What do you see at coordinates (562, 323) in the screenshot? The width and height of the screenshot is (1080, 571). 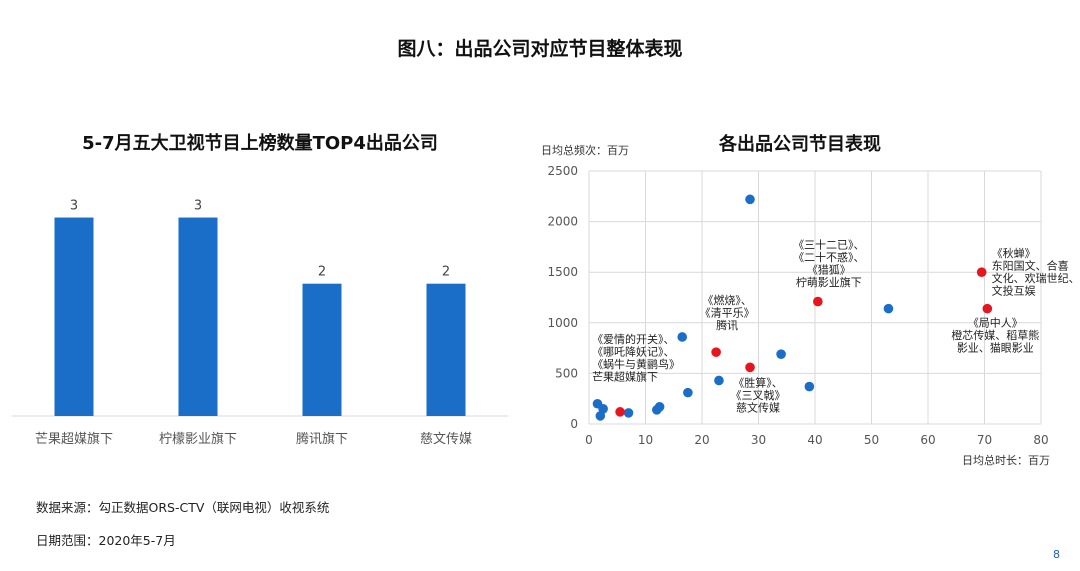 I see `scatter-y-tick-label: 1000` at bounding box center [562, 323].